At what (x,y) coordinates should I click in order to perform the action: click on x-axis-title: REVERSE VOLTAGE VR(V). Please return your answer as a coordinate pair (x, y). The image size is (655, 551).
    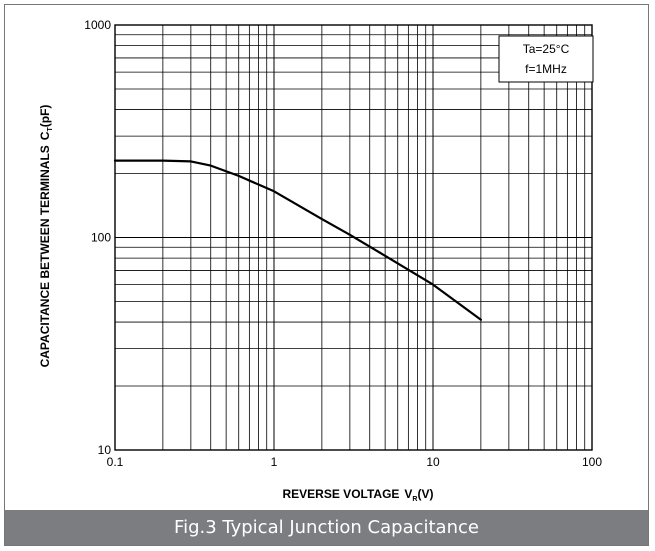
    Looking at the image, I should click on (358, 495).